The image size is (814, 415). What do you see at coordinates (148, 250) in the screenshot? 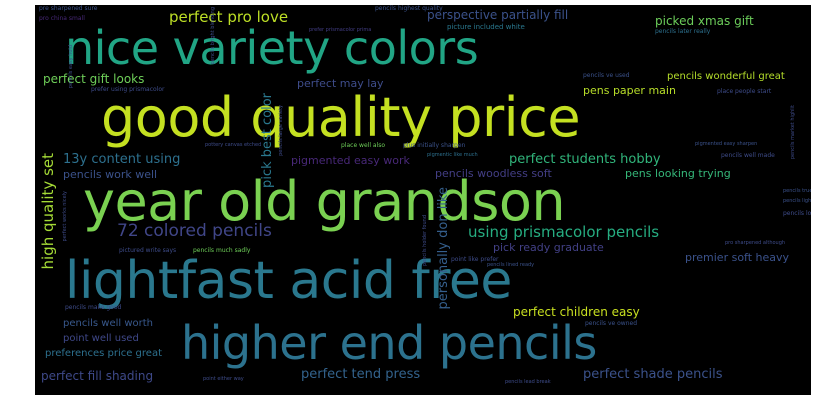
I see `word-pictured-write-says: pictured write says` at bounding box center [148, 250].